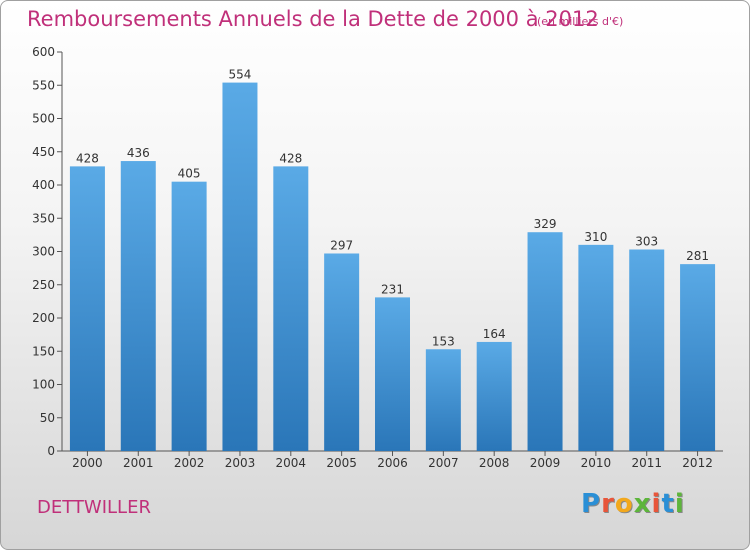  Describe the element at coordinates (624, 504) in the screenshot. I see `logo-letter: o` at that location.